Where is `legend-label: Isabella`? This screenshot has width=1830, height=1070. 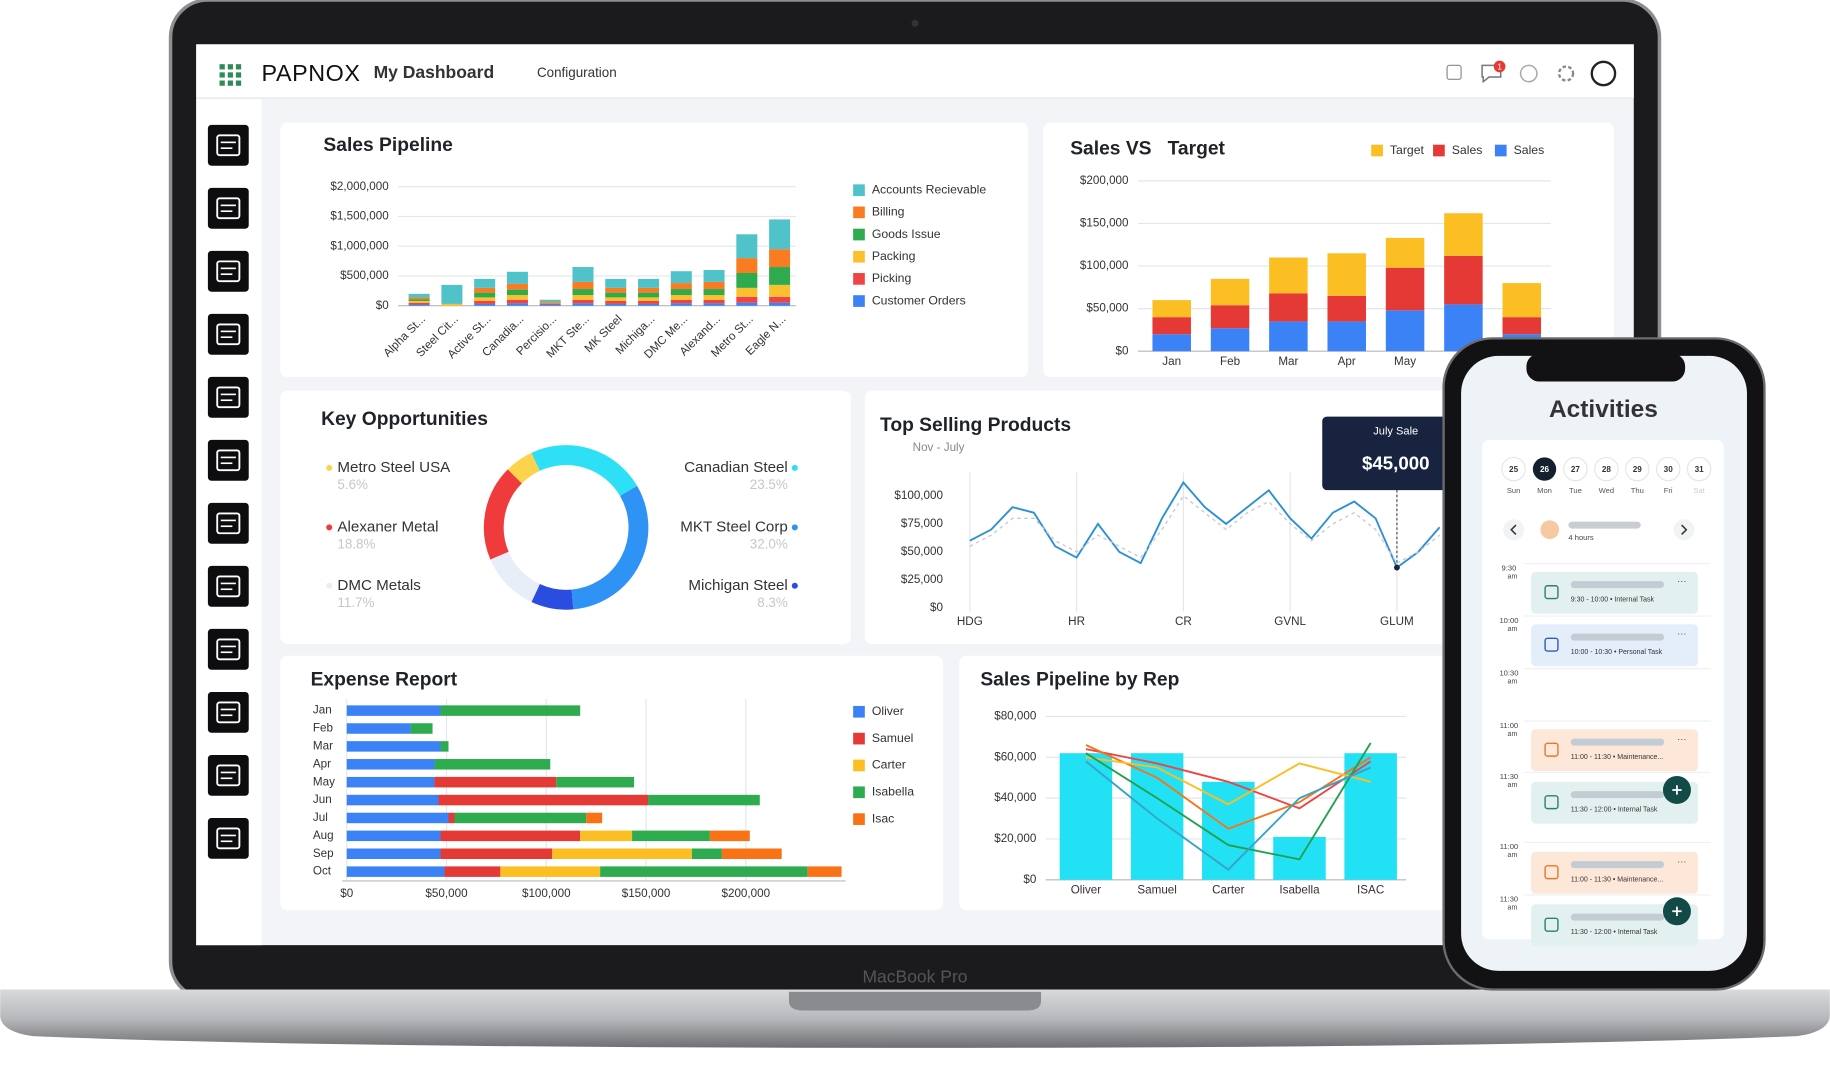
legend-label: Isabella is located at coordinates (893, 792).